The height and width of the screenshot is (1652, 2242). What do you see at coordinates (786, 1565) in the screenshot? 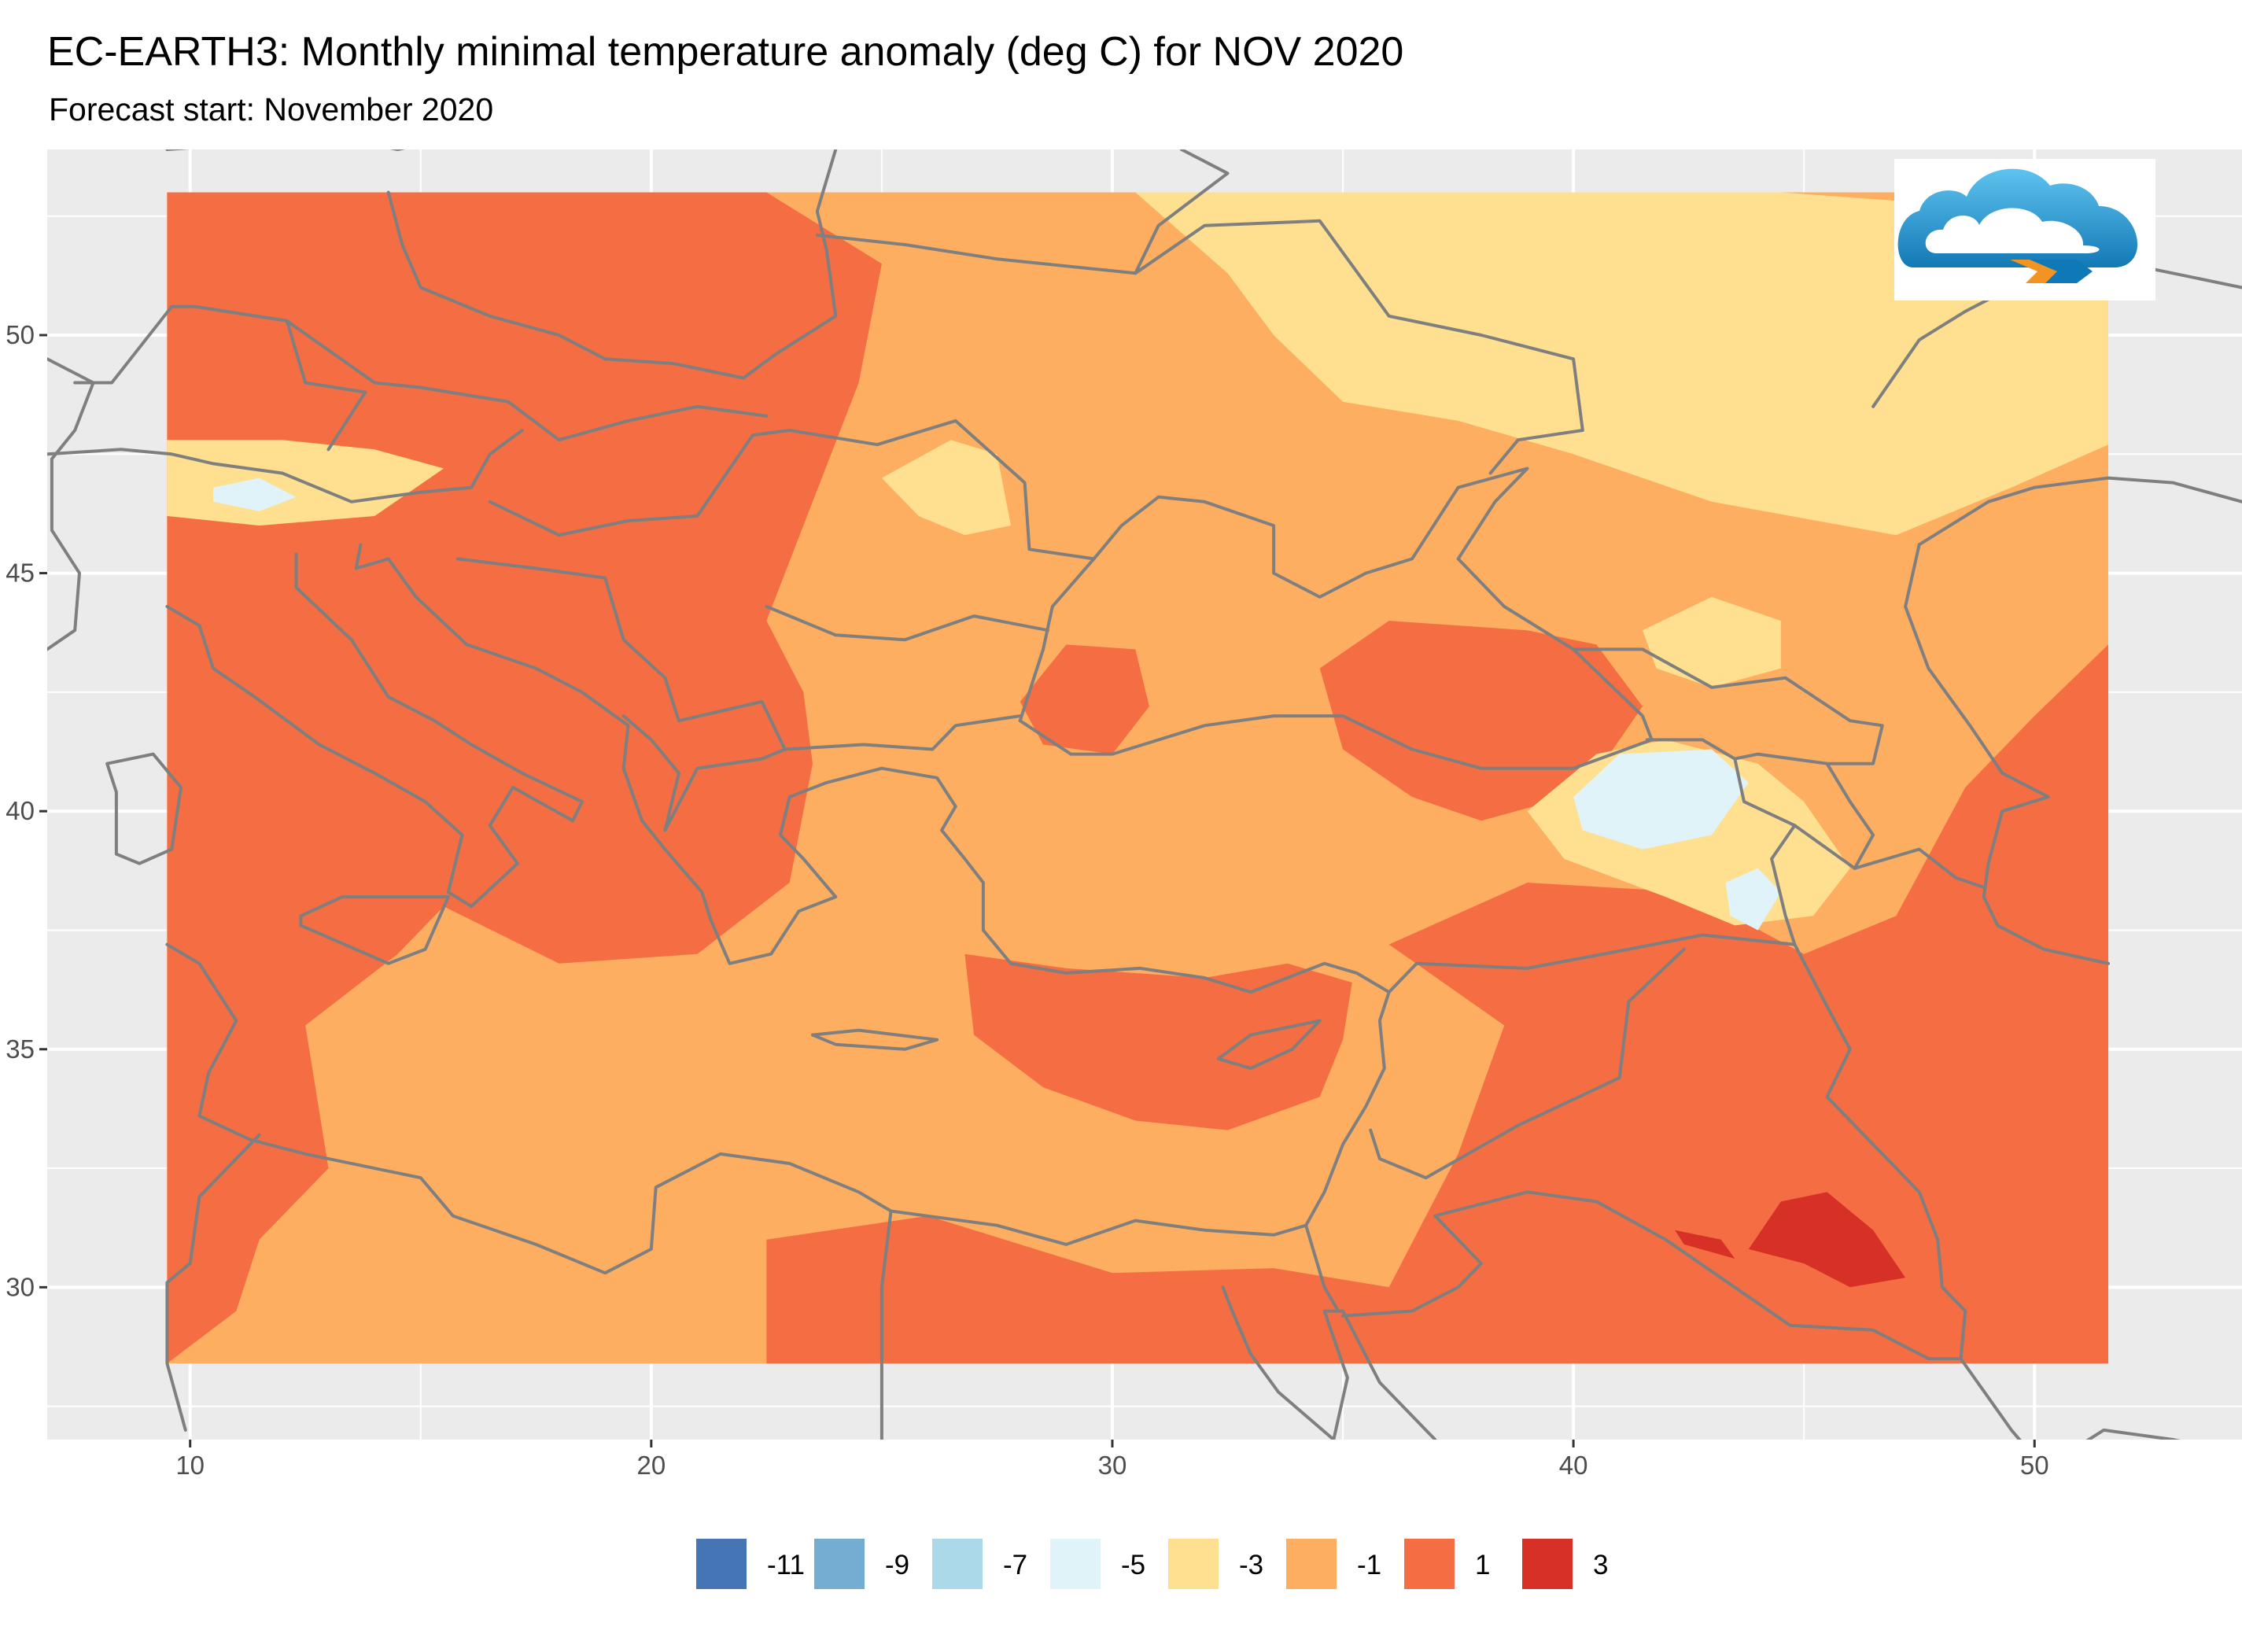
I see `legend-label: -11` at bounding box center [786, 1565].